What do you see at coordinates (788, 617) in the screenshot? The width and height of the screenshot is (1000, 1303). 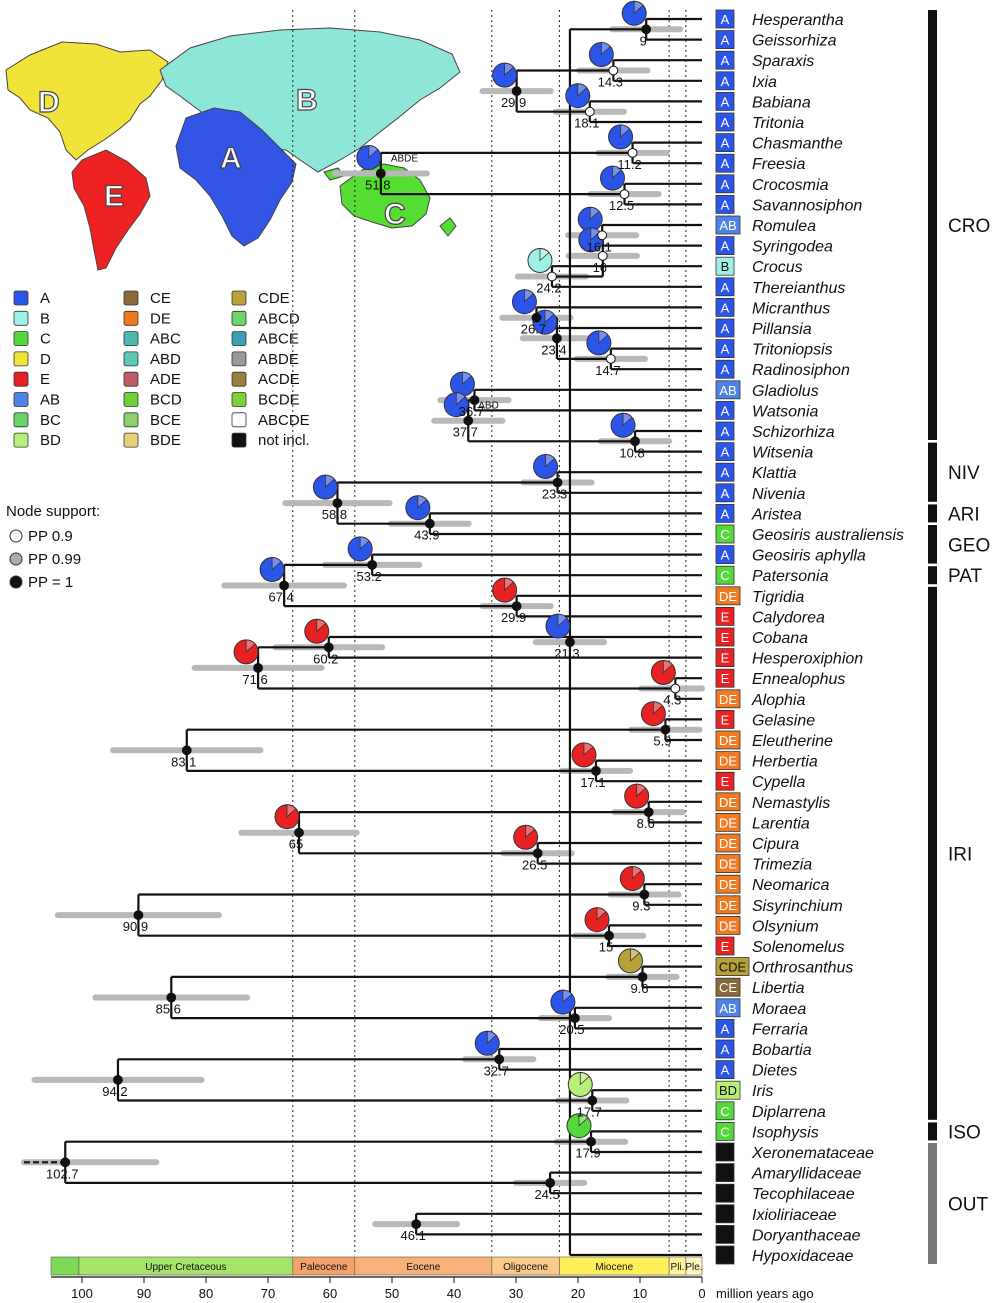 I see `tip-taxon-name: Calydorea` at bounding box center [788, 617].